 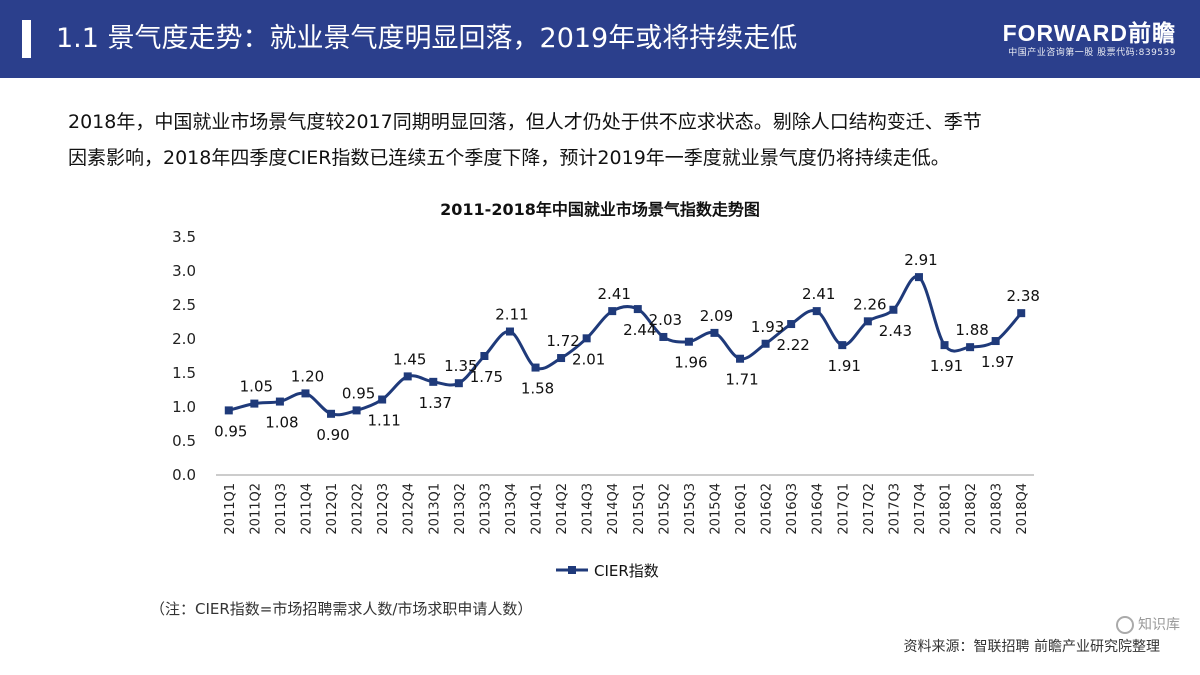 What do you see at coordinates (26, 39) in the screenshot?
I see `title-accent-bar` at bounding box center [26, 39].